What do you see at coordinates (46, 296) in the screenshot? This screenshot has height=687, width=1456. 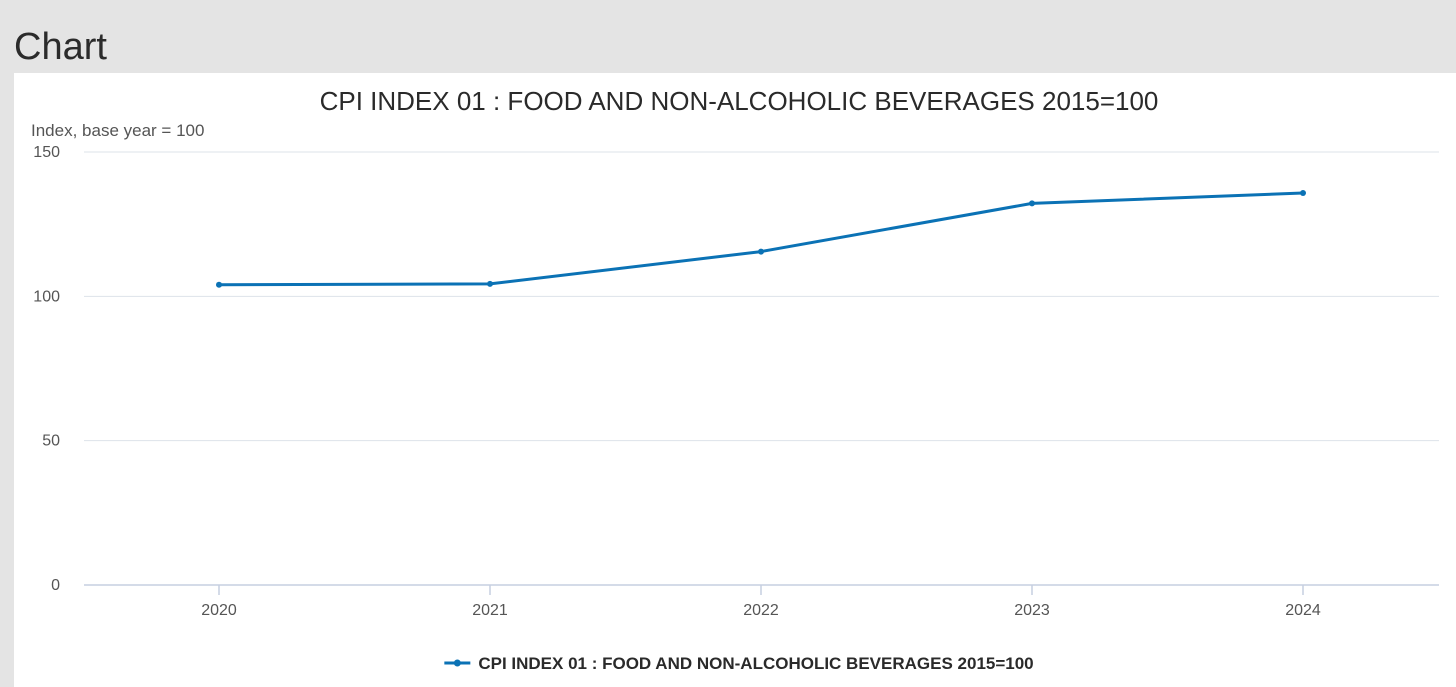 I see `y-tick-label: 100` at bounding box center [46, 296].